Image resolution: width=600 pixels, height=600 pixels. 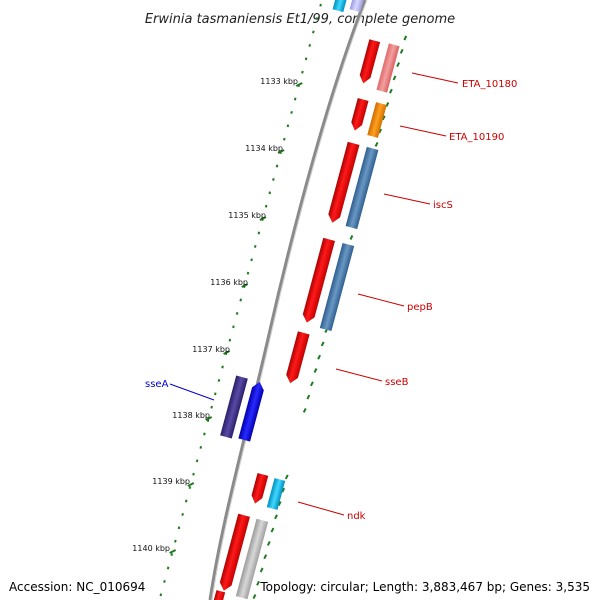 I want to click on feature-pepB-red-shape, so click(x=319, y=280).